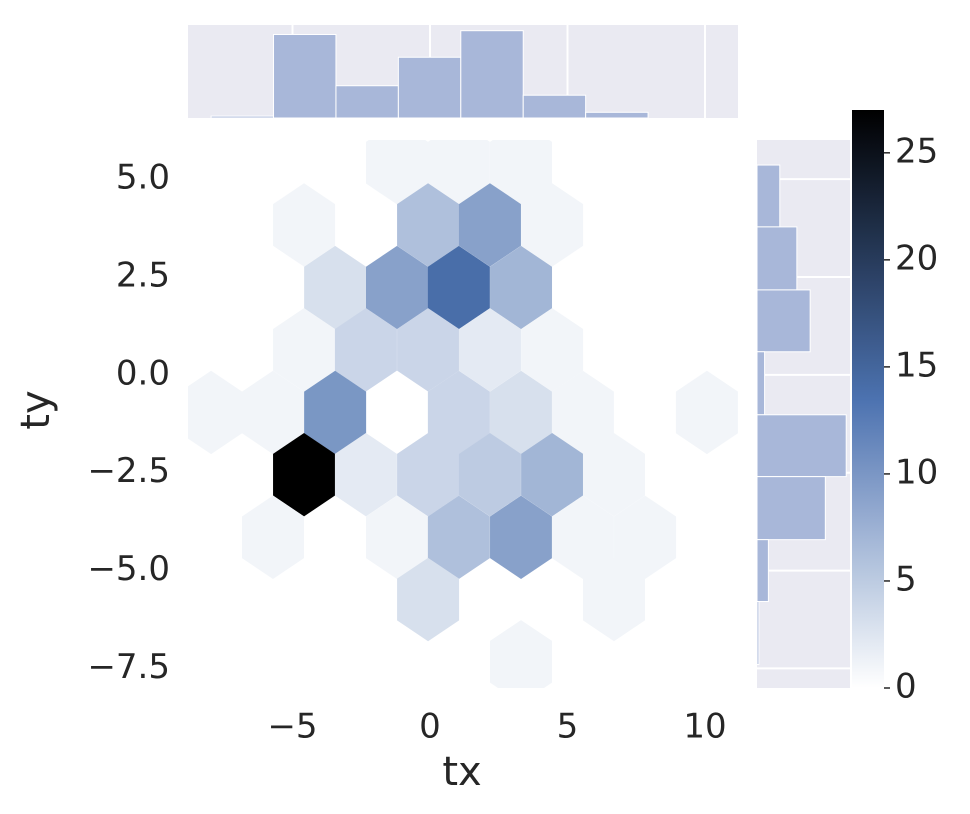 The image size is (970, 814). I want to click on colorbar-tick-label: 25, so click(916, 151).